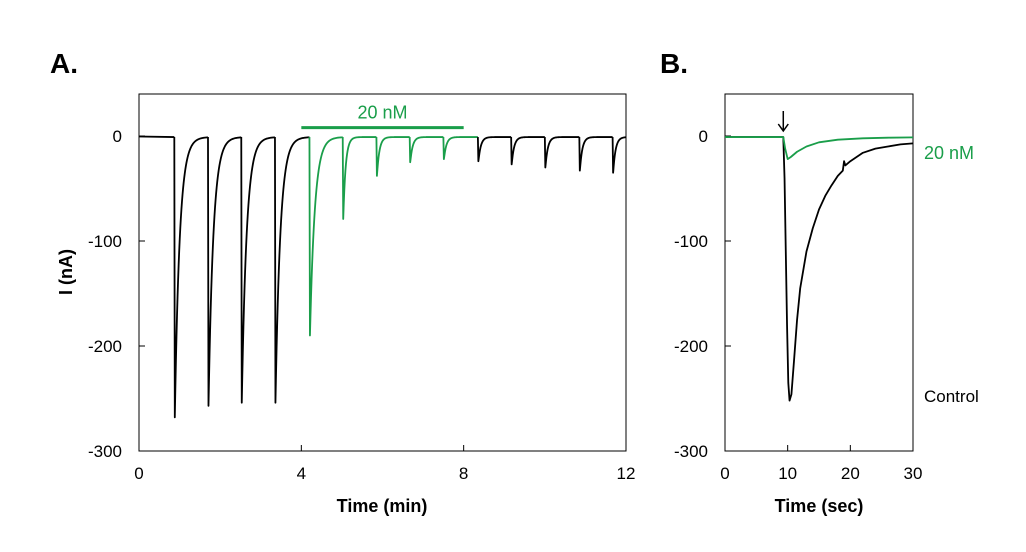 The image size is (1026, 552). Describe the element at coordinates (674, 63) in the screenshot. I see `panel-b-label: B.` at that location.